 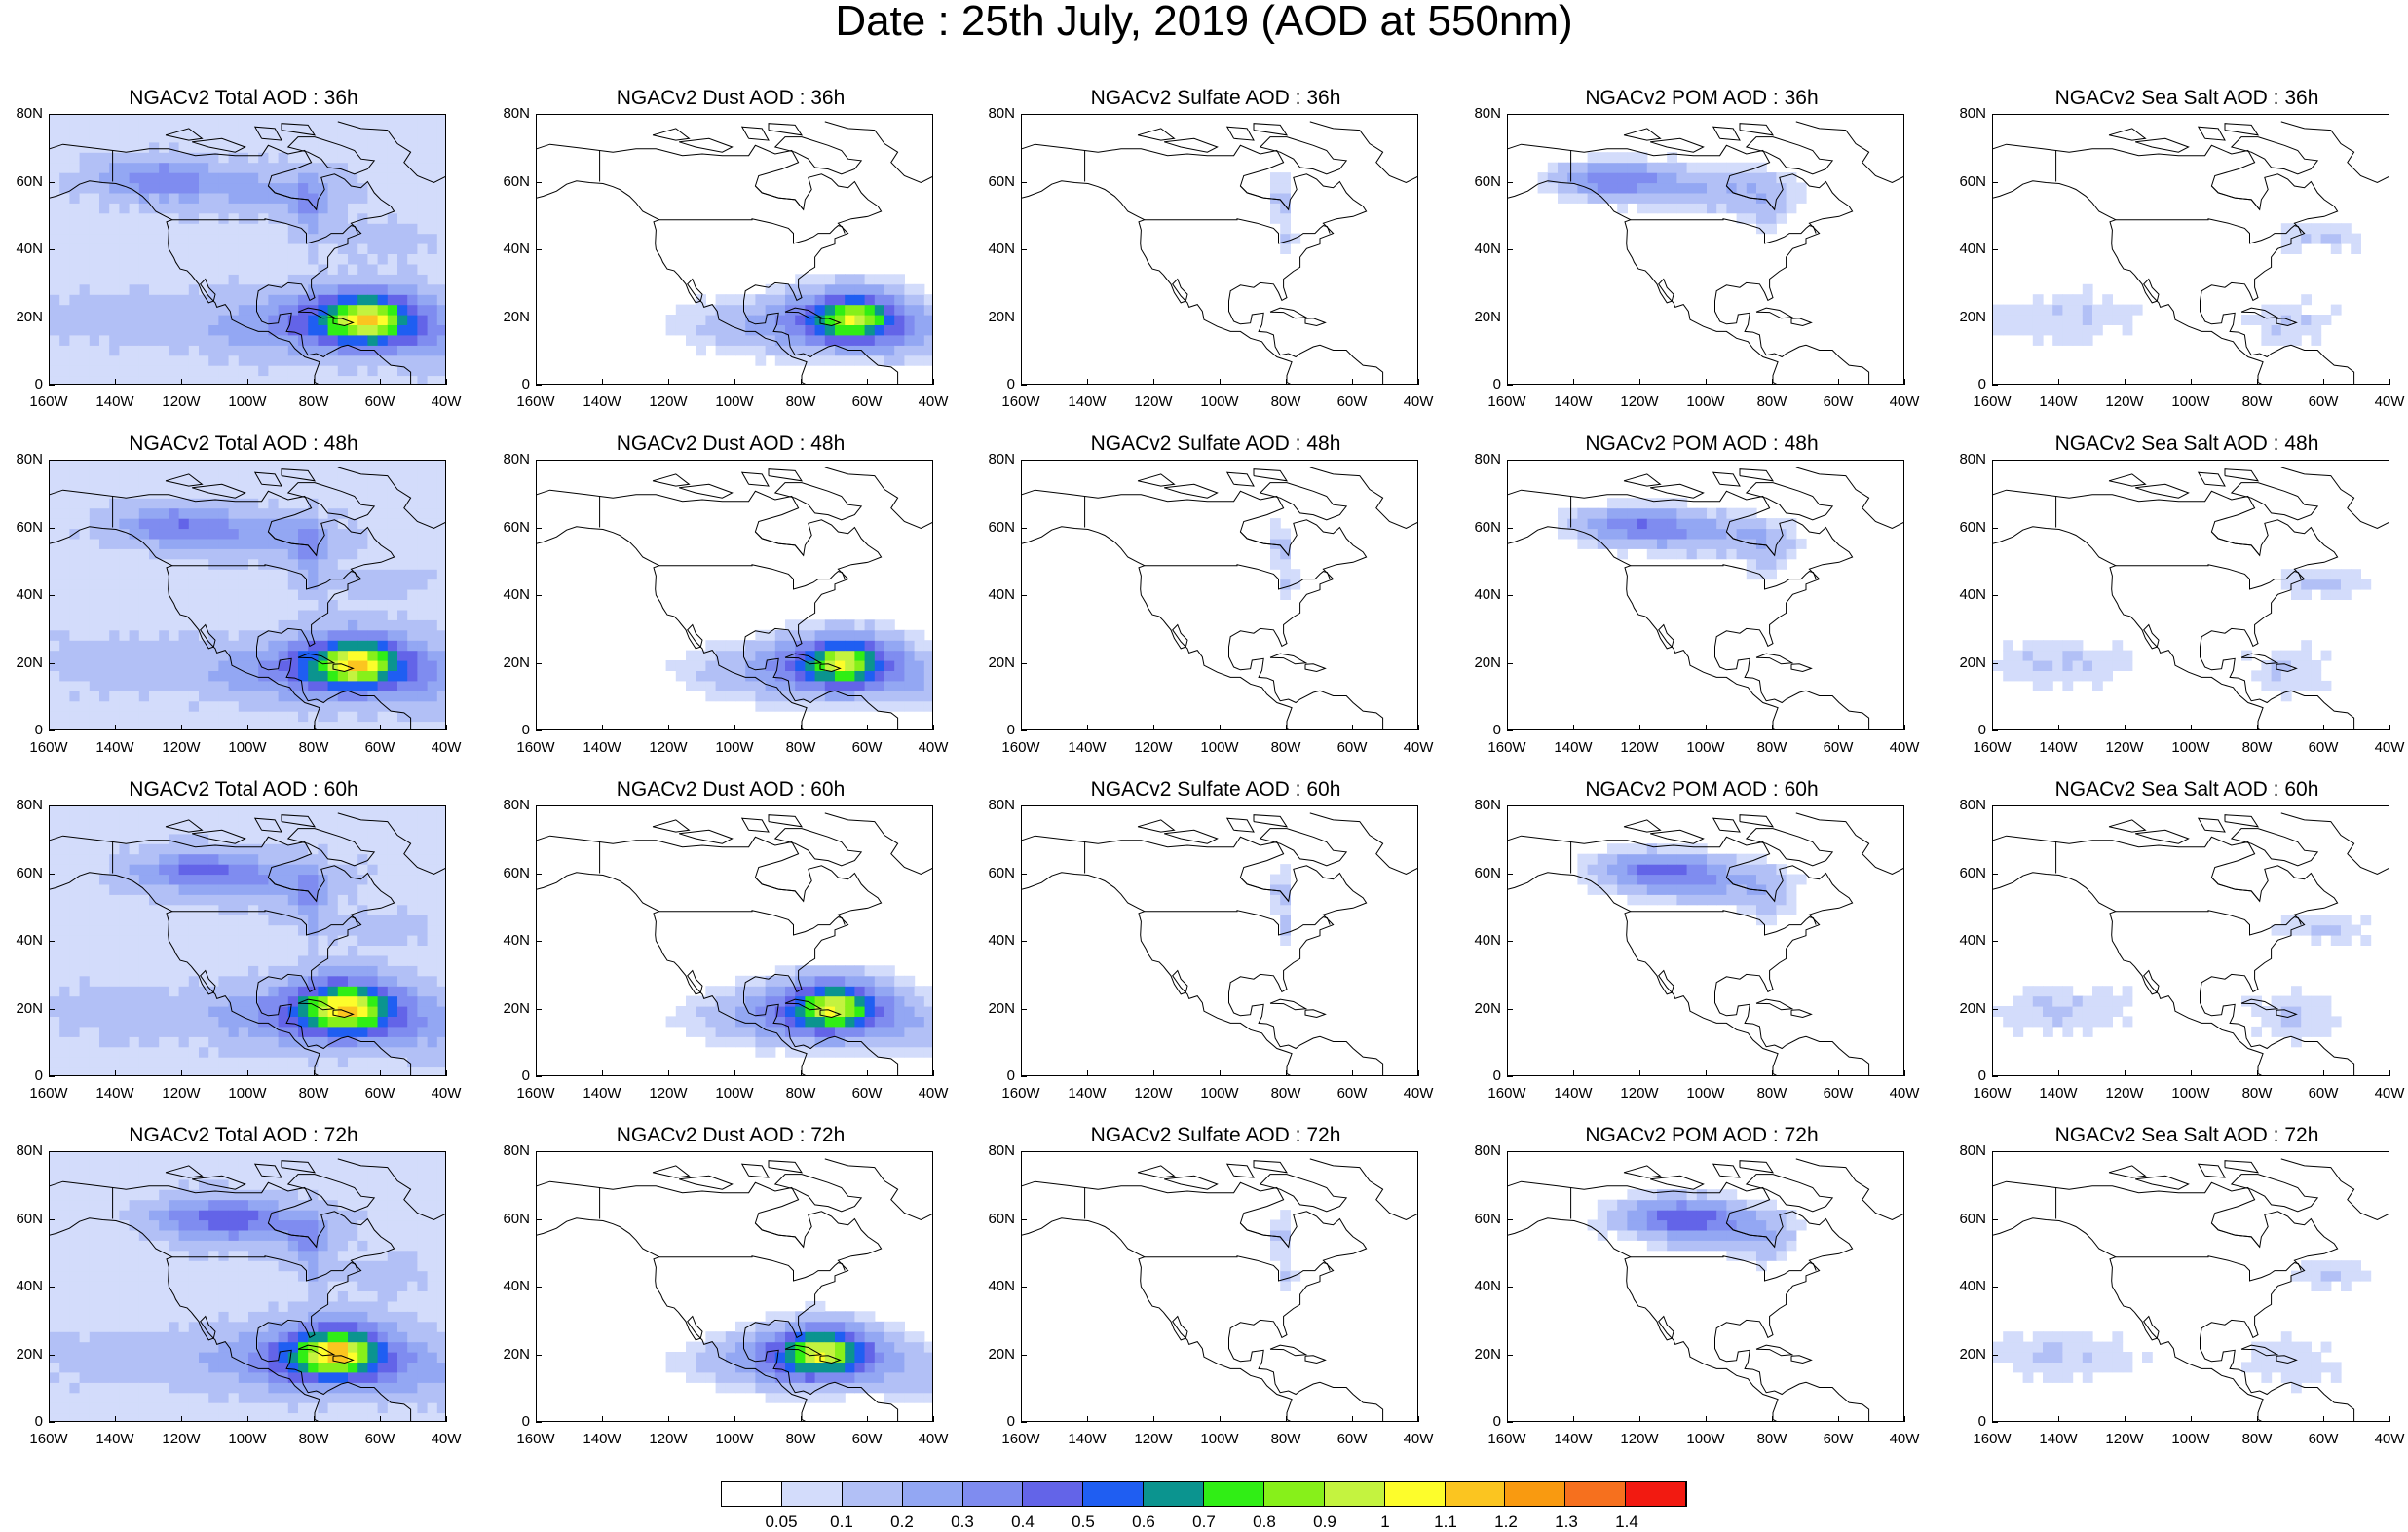 I want to click on lat-tick-label: 60N, so click(x=1481, y=528).